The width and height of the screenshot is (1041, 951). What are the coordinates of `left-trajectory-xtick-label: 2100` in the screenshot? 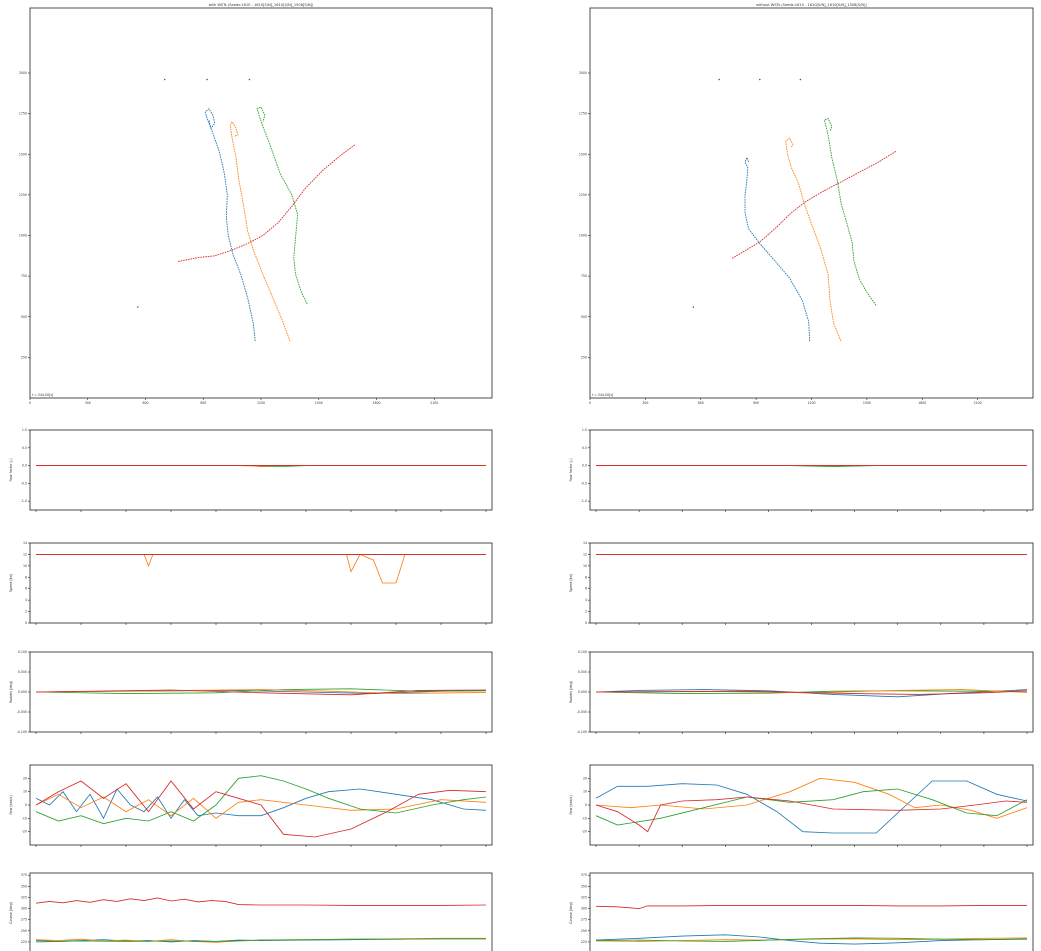 It's located at (434, 403).